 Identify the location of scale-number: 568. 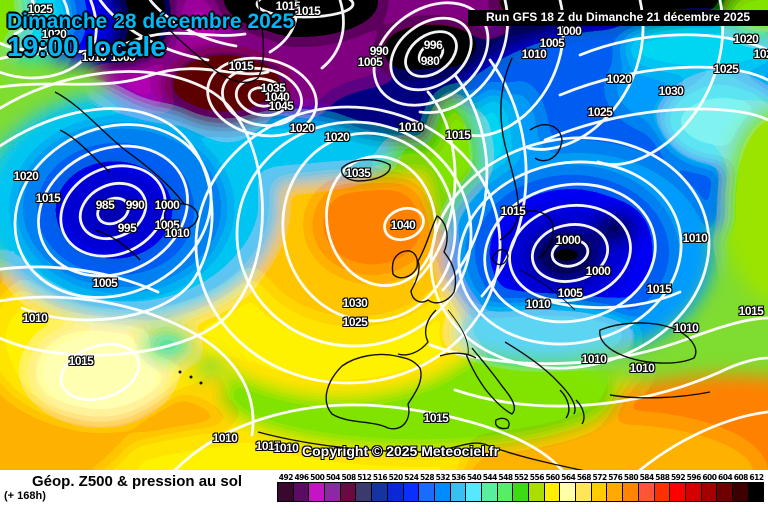
(584, 477).